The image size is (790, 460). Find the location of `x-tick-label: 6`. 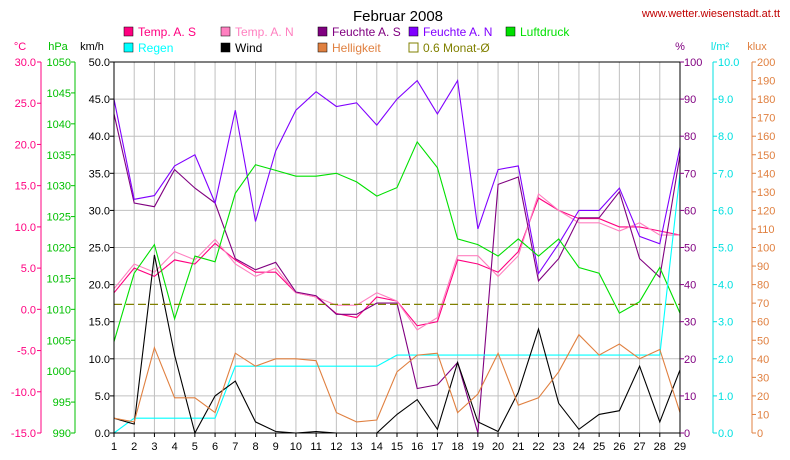

x-tick-label: 6 is located at coordinates (215, 447).